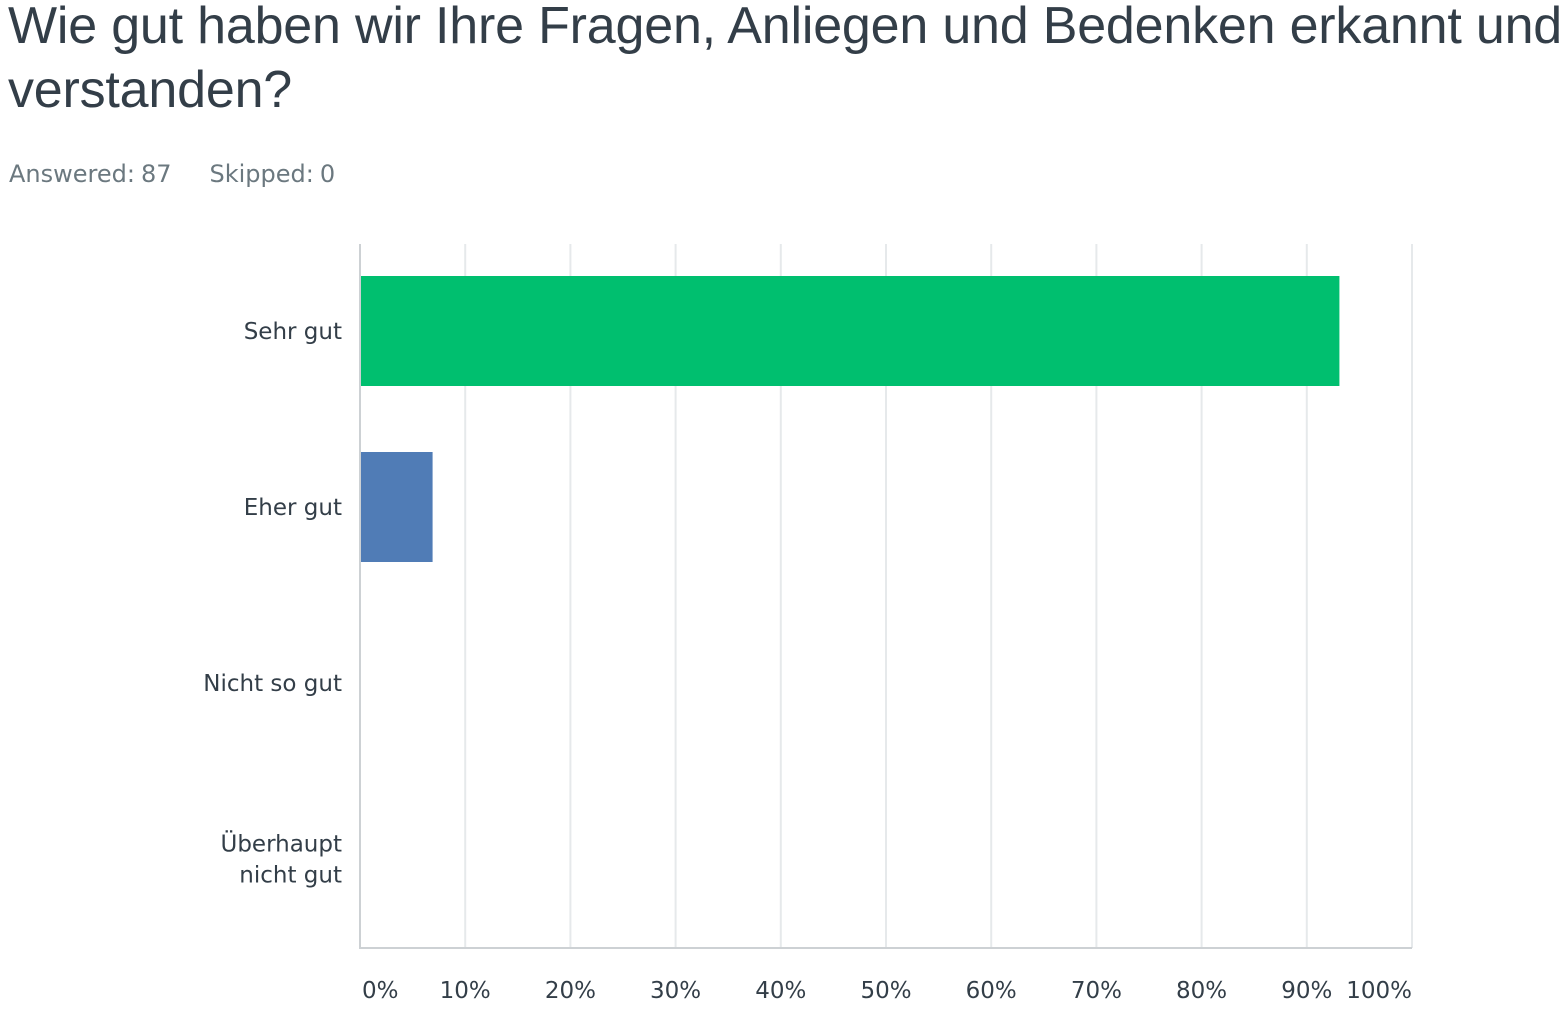 The width and height of the screenshot is (1568, 1016). What do you see at coordinates (281, 844) in the screenshot?
I see `category-label-line: Überhaupt` at bounding box center [281, 844].